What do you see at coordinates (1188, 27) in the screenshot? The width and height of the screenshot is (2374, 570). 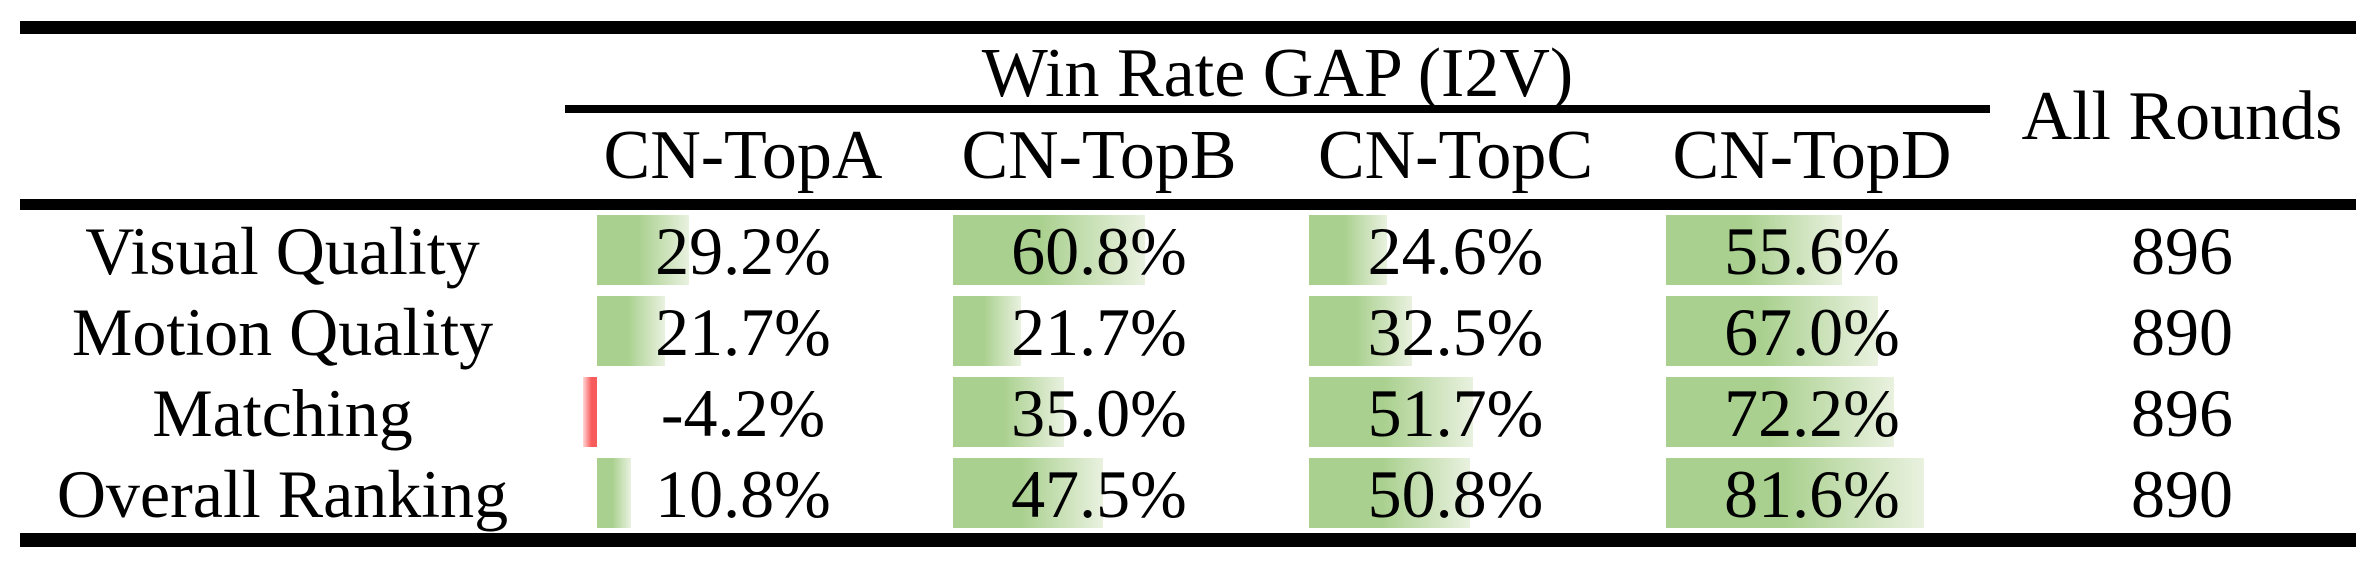 I see `table-top-rule` at bounding box center [1188, 27].